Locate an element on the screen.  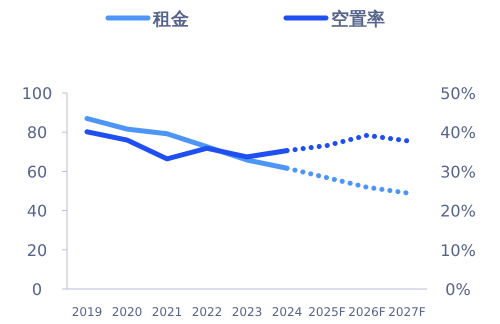
x-tick-label: 2022 is located at coordinates (207, 312).